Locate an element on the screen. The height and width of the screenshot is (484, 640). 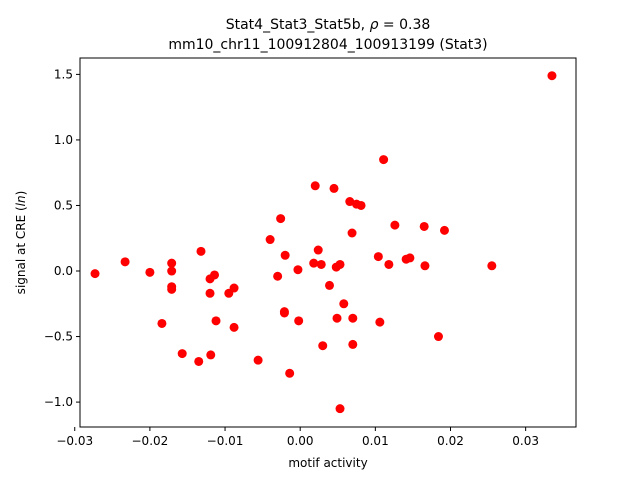
x-axis-ticks: −0.03 −0.02 −0.01 0.00 0.01 0.02 0.03 is located at coordinates (297, 437).